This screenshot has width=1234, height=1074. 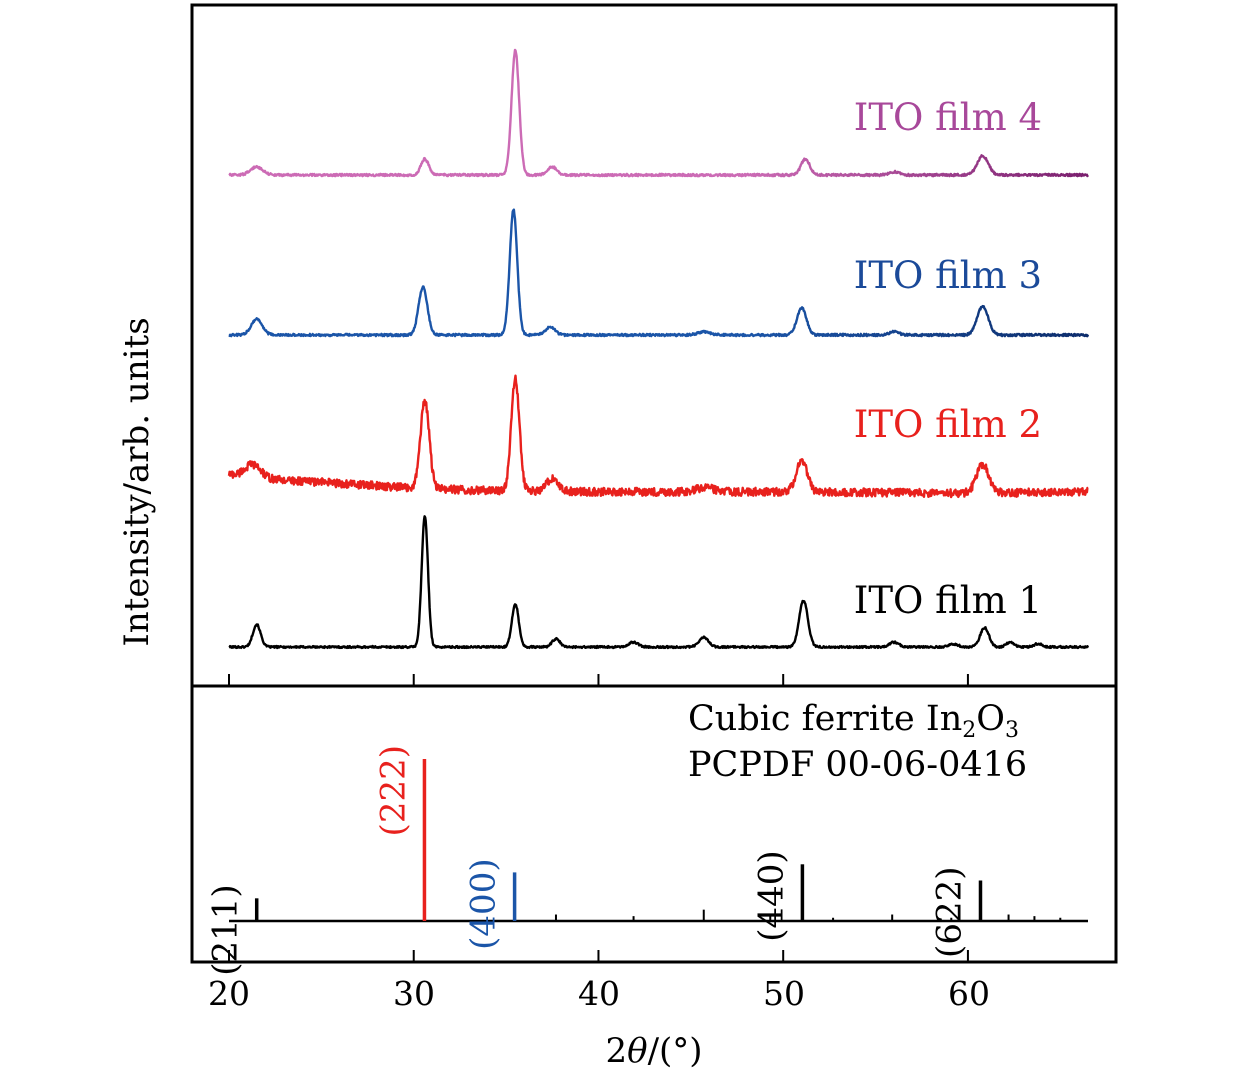 What do you see at coordinates (771, 895) in the screenshot?
I see `hkl-label: (440)` at bounding box center [771, 895].